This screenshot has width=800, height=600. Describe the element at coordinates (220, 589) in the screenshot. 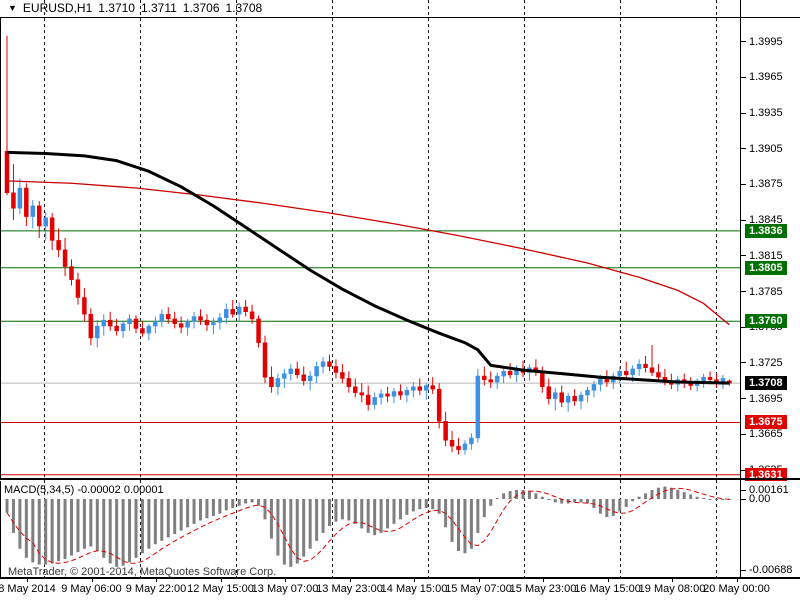

I see `time-tick-label: 12 May 15:00` at that location.